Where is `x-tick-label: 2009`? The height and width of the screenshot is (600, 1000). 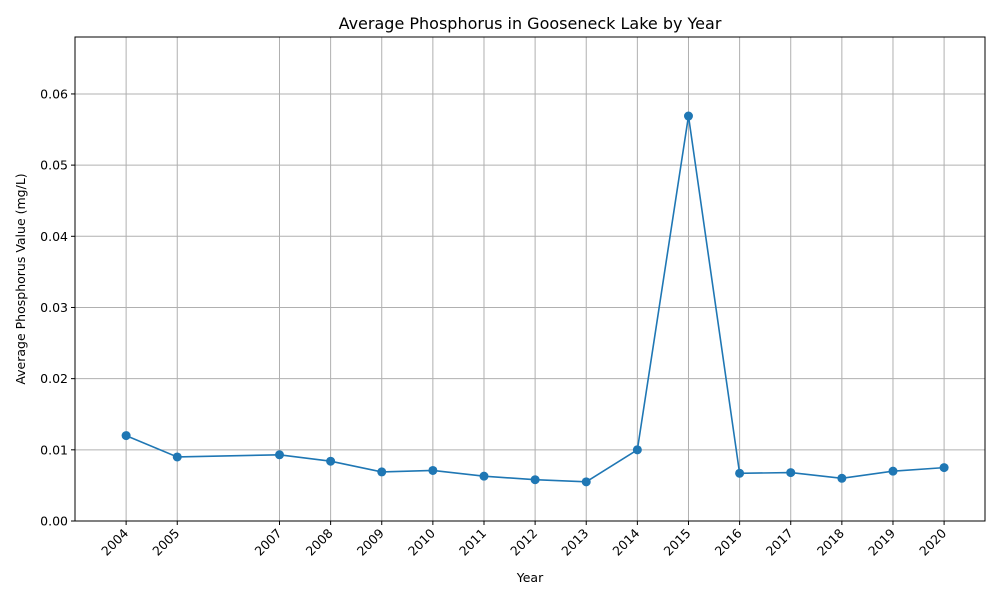 x-tick-label: 2009 is located at coordinates (370, 541).